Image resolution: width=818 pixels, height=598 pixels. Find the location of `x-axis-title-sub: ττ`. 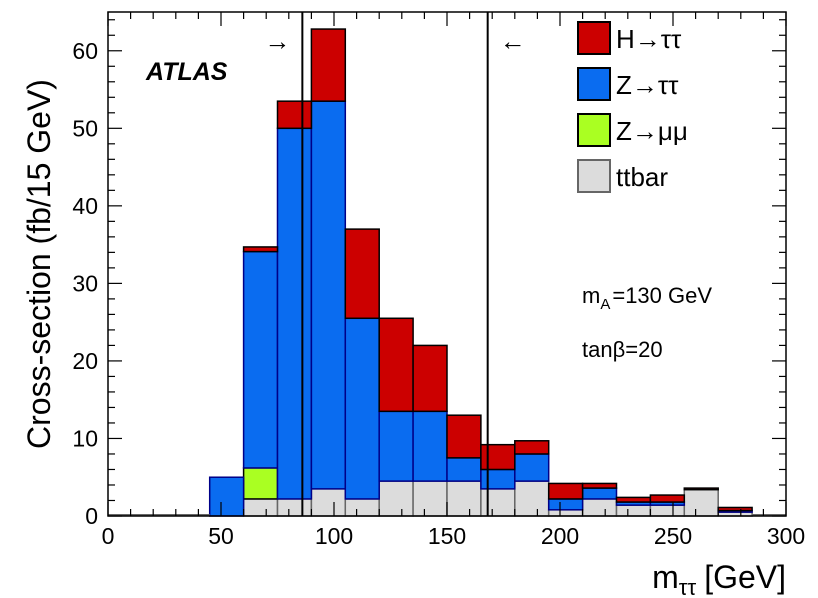

x-axis-title-sub: ττ is located at coordinates (688, 586).